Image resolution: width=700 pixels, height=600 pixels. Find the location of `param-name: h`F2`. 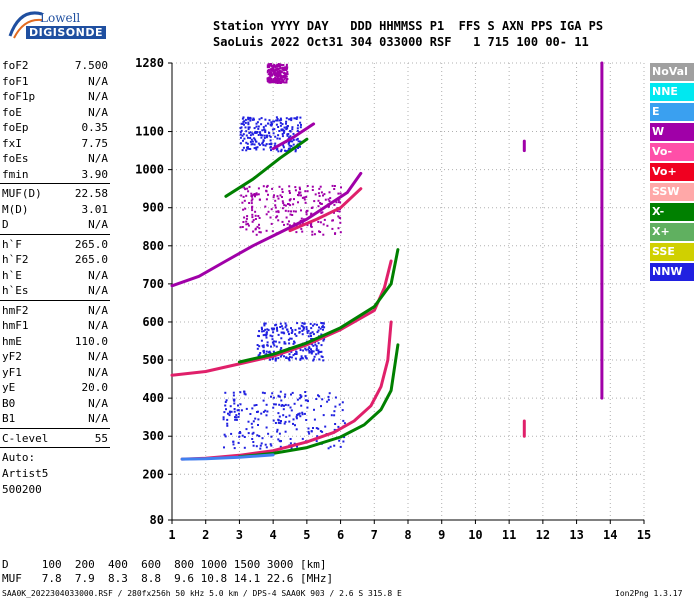

param-name: h`F2 is located at coordinates (15, 259).